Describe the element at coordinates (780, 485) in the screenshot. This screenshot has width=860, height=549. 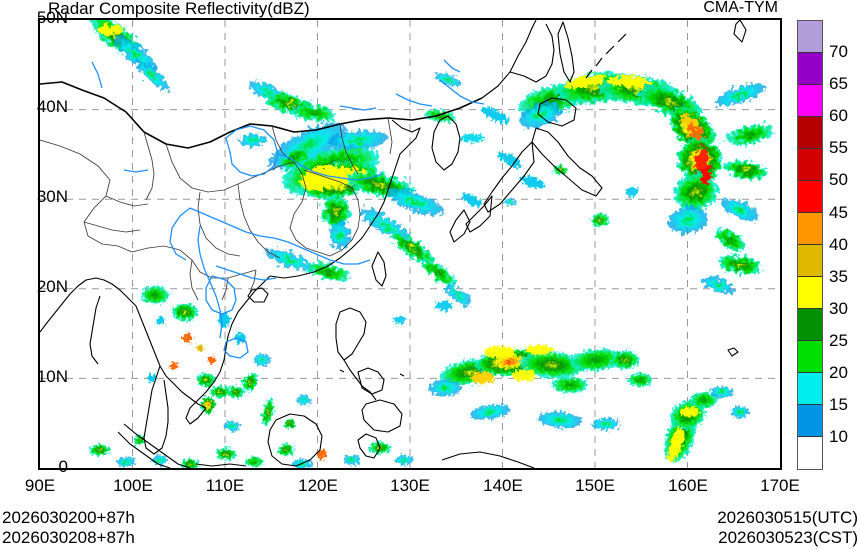
I see `x-axis-tick-170e: 170E` at that location.